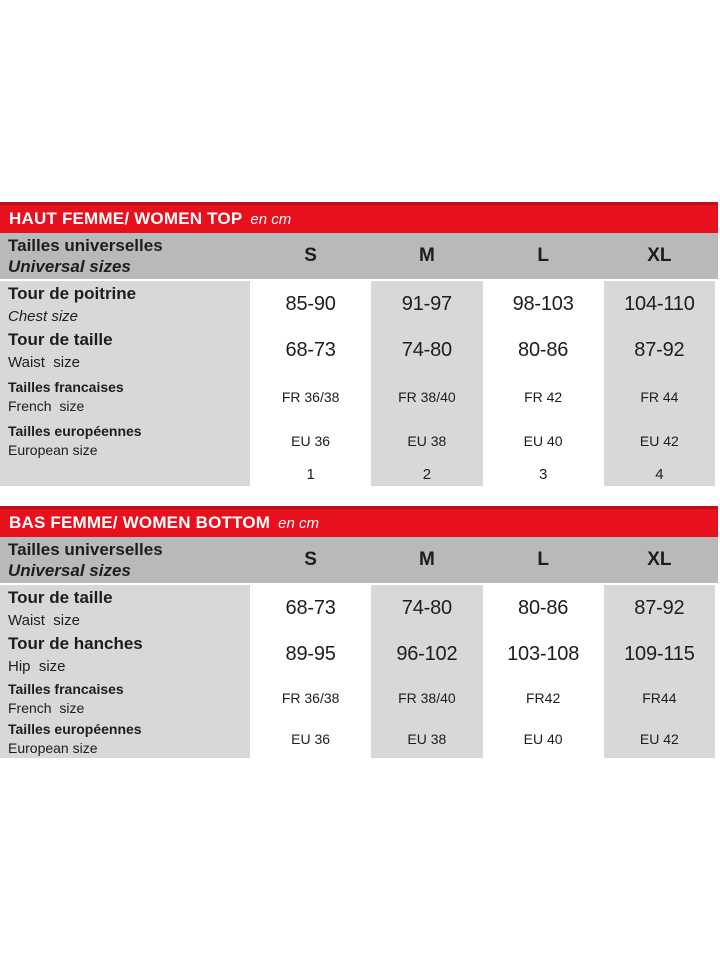 This screenshot has height=960, width=720. What do you see at coordinates (543, 698) in the screenshot?
I see `value-cell-l: FR42` at bounding box center [543, 698].